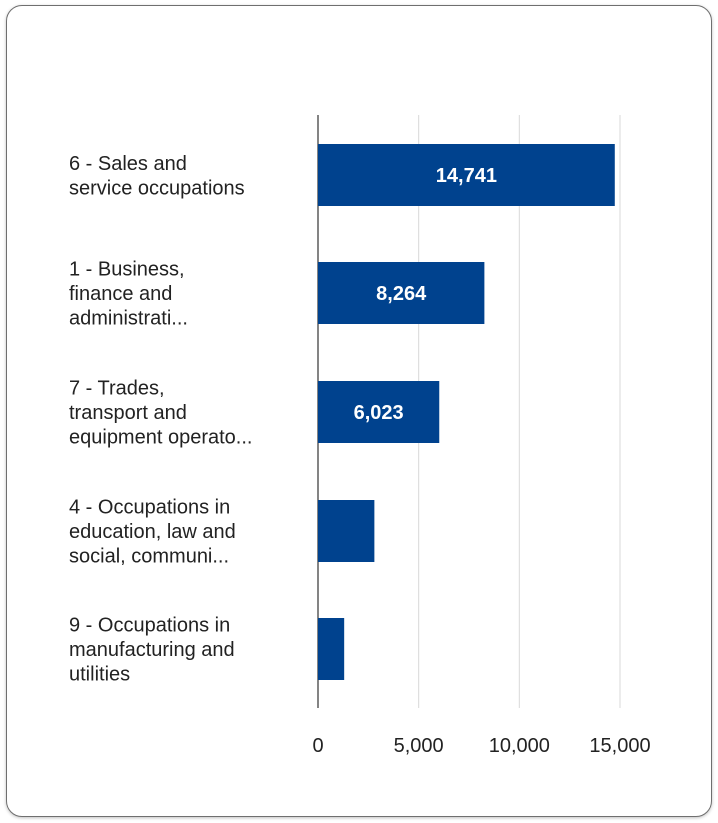  What do you see at coordinates (157, 188) in the screenshot?
I see `category-label-line: service occupations` at bounding box center [157, 188].